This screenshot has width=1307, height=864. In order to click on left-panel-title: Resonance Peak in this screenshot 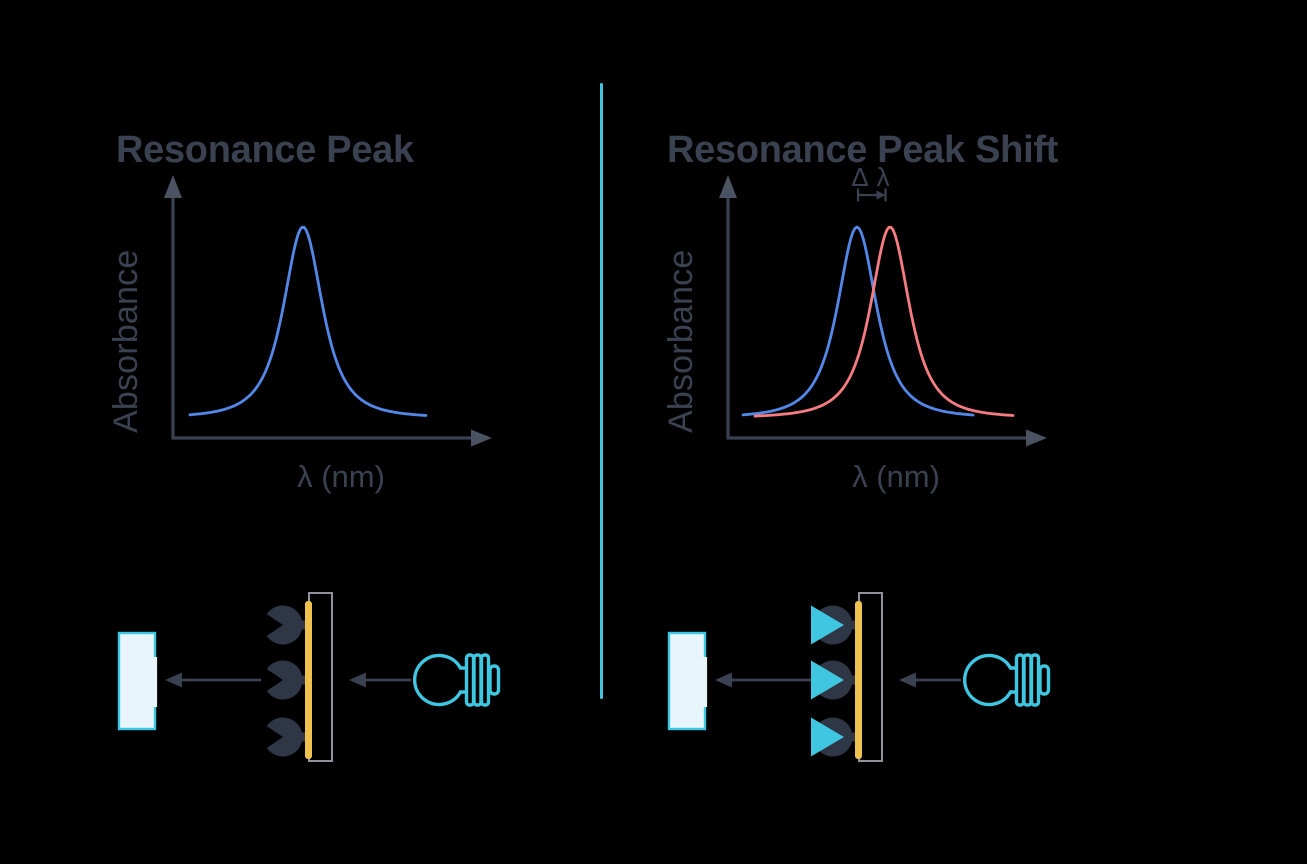, I will do `click(265, 149)`.